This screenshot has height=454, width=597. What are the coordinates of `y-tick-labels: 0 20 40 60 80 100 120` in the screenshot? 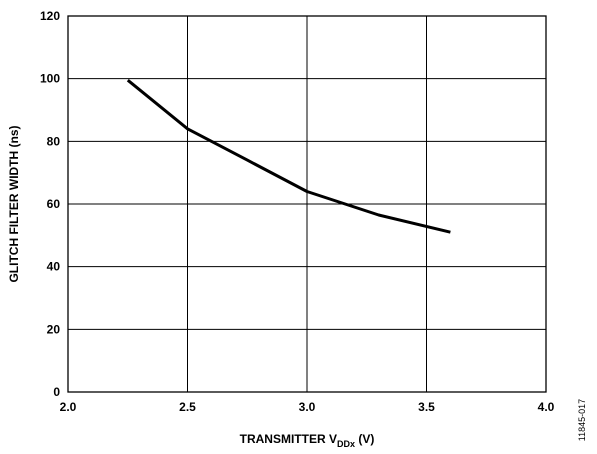 It's located at (50, 204).